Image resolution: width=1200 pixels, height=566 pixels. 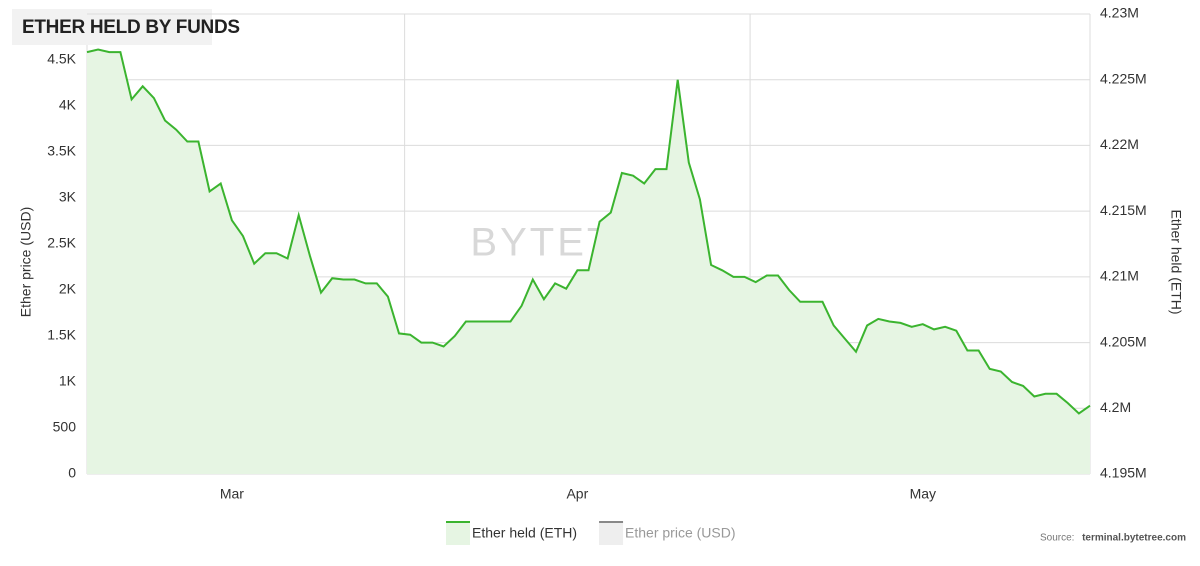 What do you see at coordinates (72, 473) in the screenshot?
I see `y-tick-label: 0` at bounding box center [72, 473].